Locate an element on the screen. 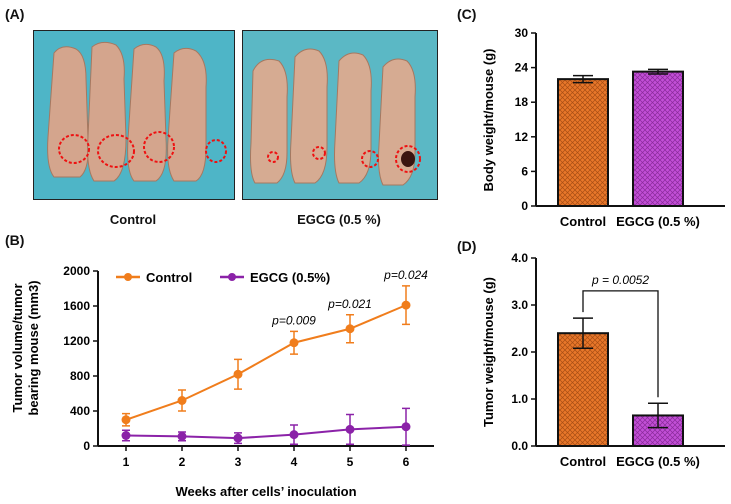 The height and width of the screenshot is (504, 731). p-value-annotation: p = 0.0052 is located at coordinates (620, 280).